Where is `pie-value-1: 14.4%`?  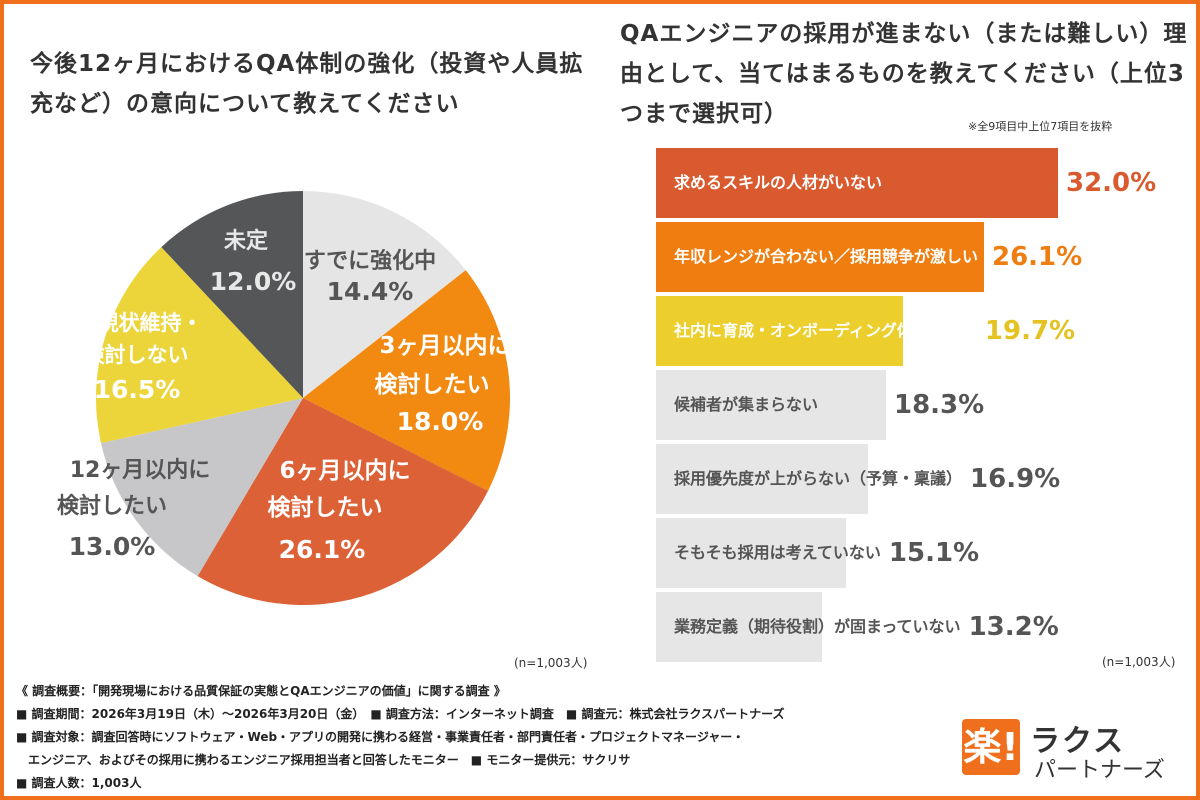 pie-value-1: 14.4% is located at coordinates (370, 291).